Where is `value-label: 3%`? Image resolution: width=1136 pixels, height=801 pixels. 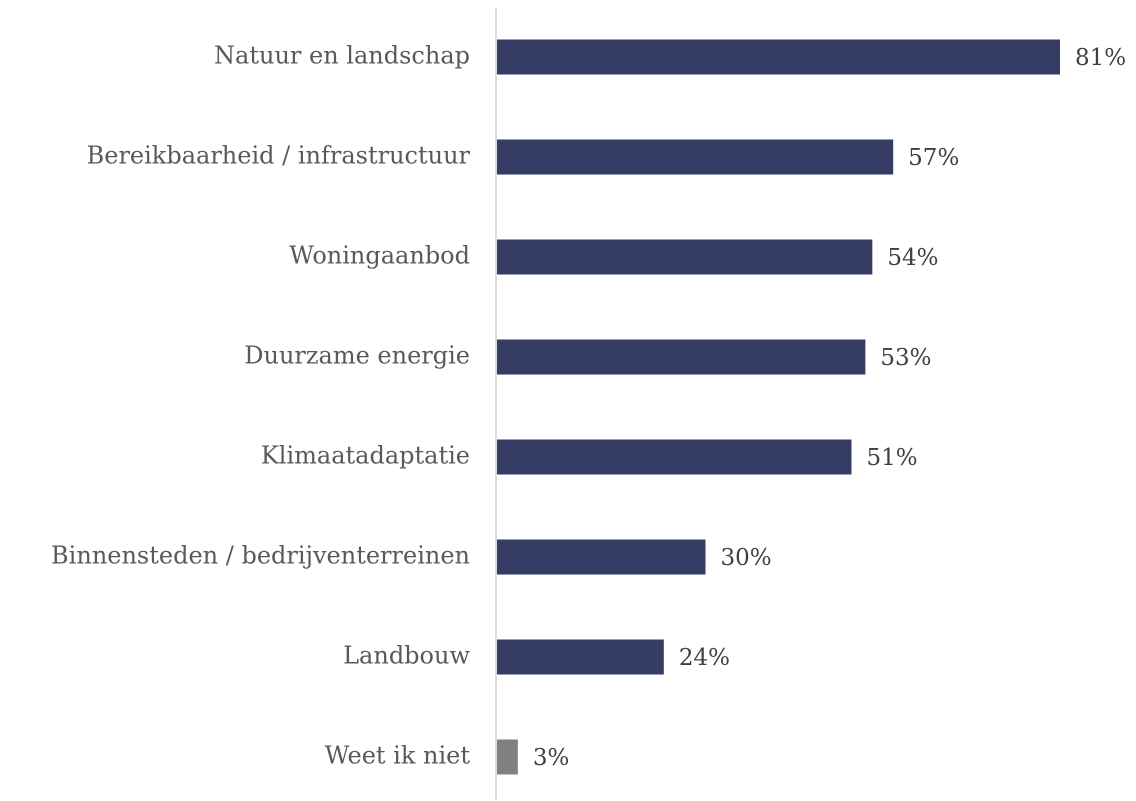 value-label: 3% is located at coordinates (551, 758).